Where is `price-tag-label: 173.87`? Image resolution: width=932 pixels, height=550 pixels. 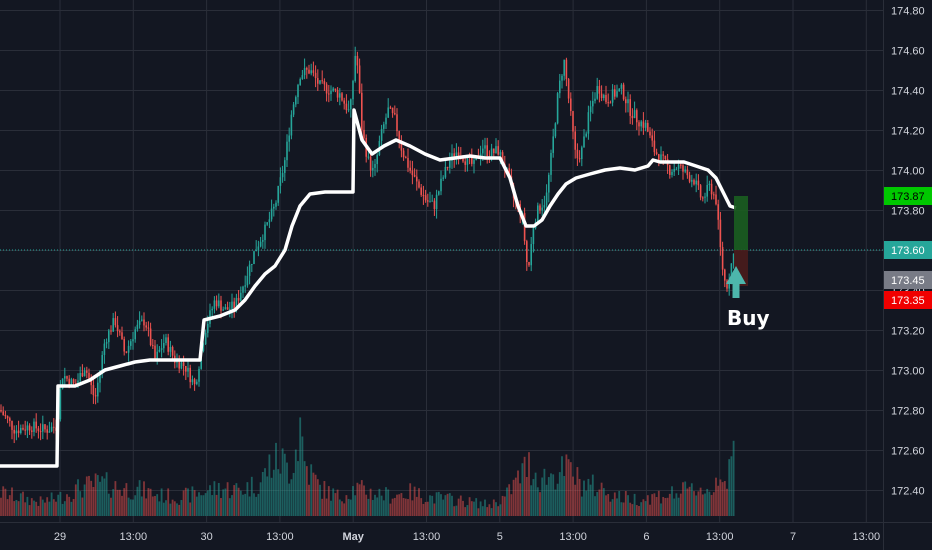 price-tag-label: 173.87 is located at coordinates (908, 197).